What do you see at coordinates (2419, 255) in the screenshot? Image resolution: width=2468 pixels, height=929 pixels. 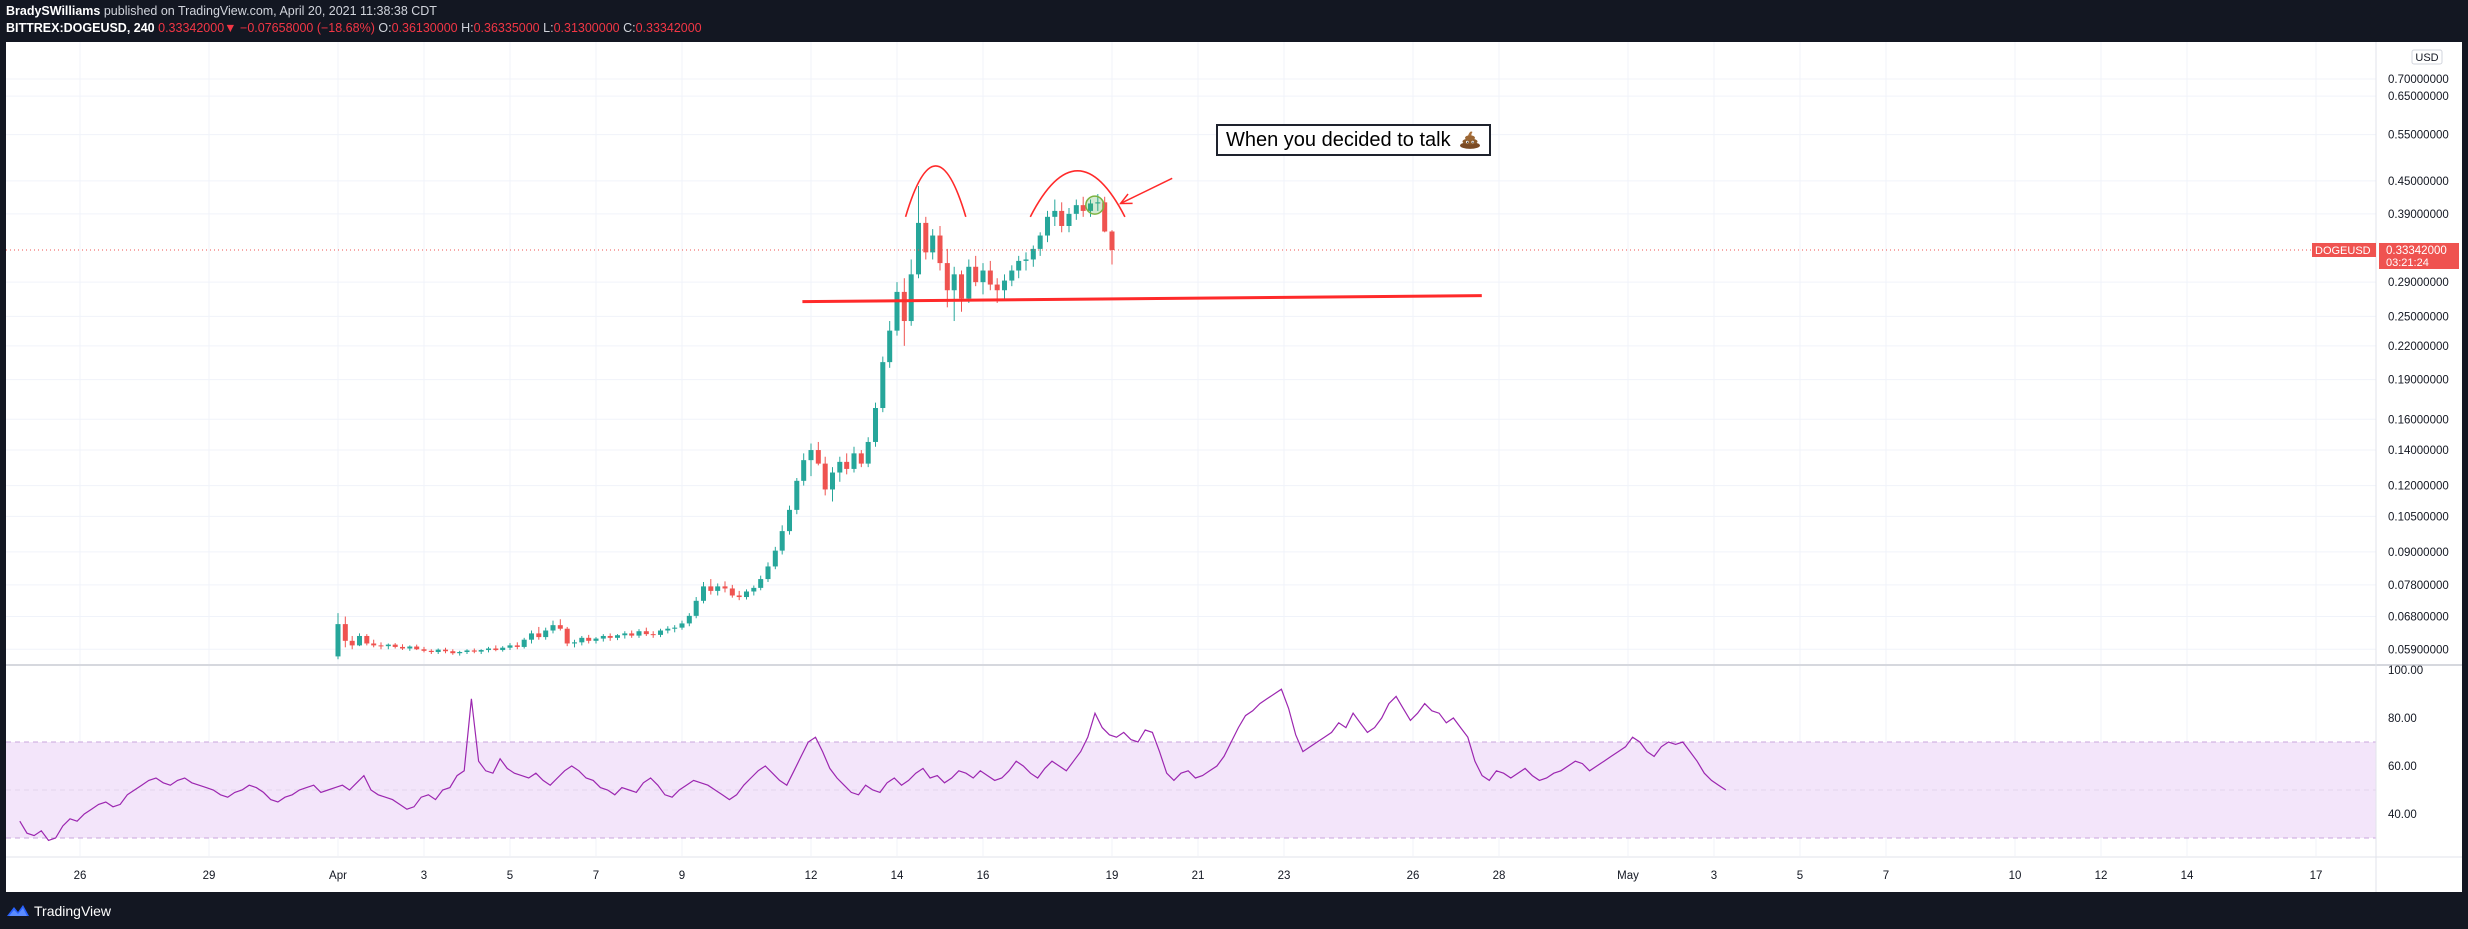 I see `current-price-tag` at bounding box center [2419, 255].